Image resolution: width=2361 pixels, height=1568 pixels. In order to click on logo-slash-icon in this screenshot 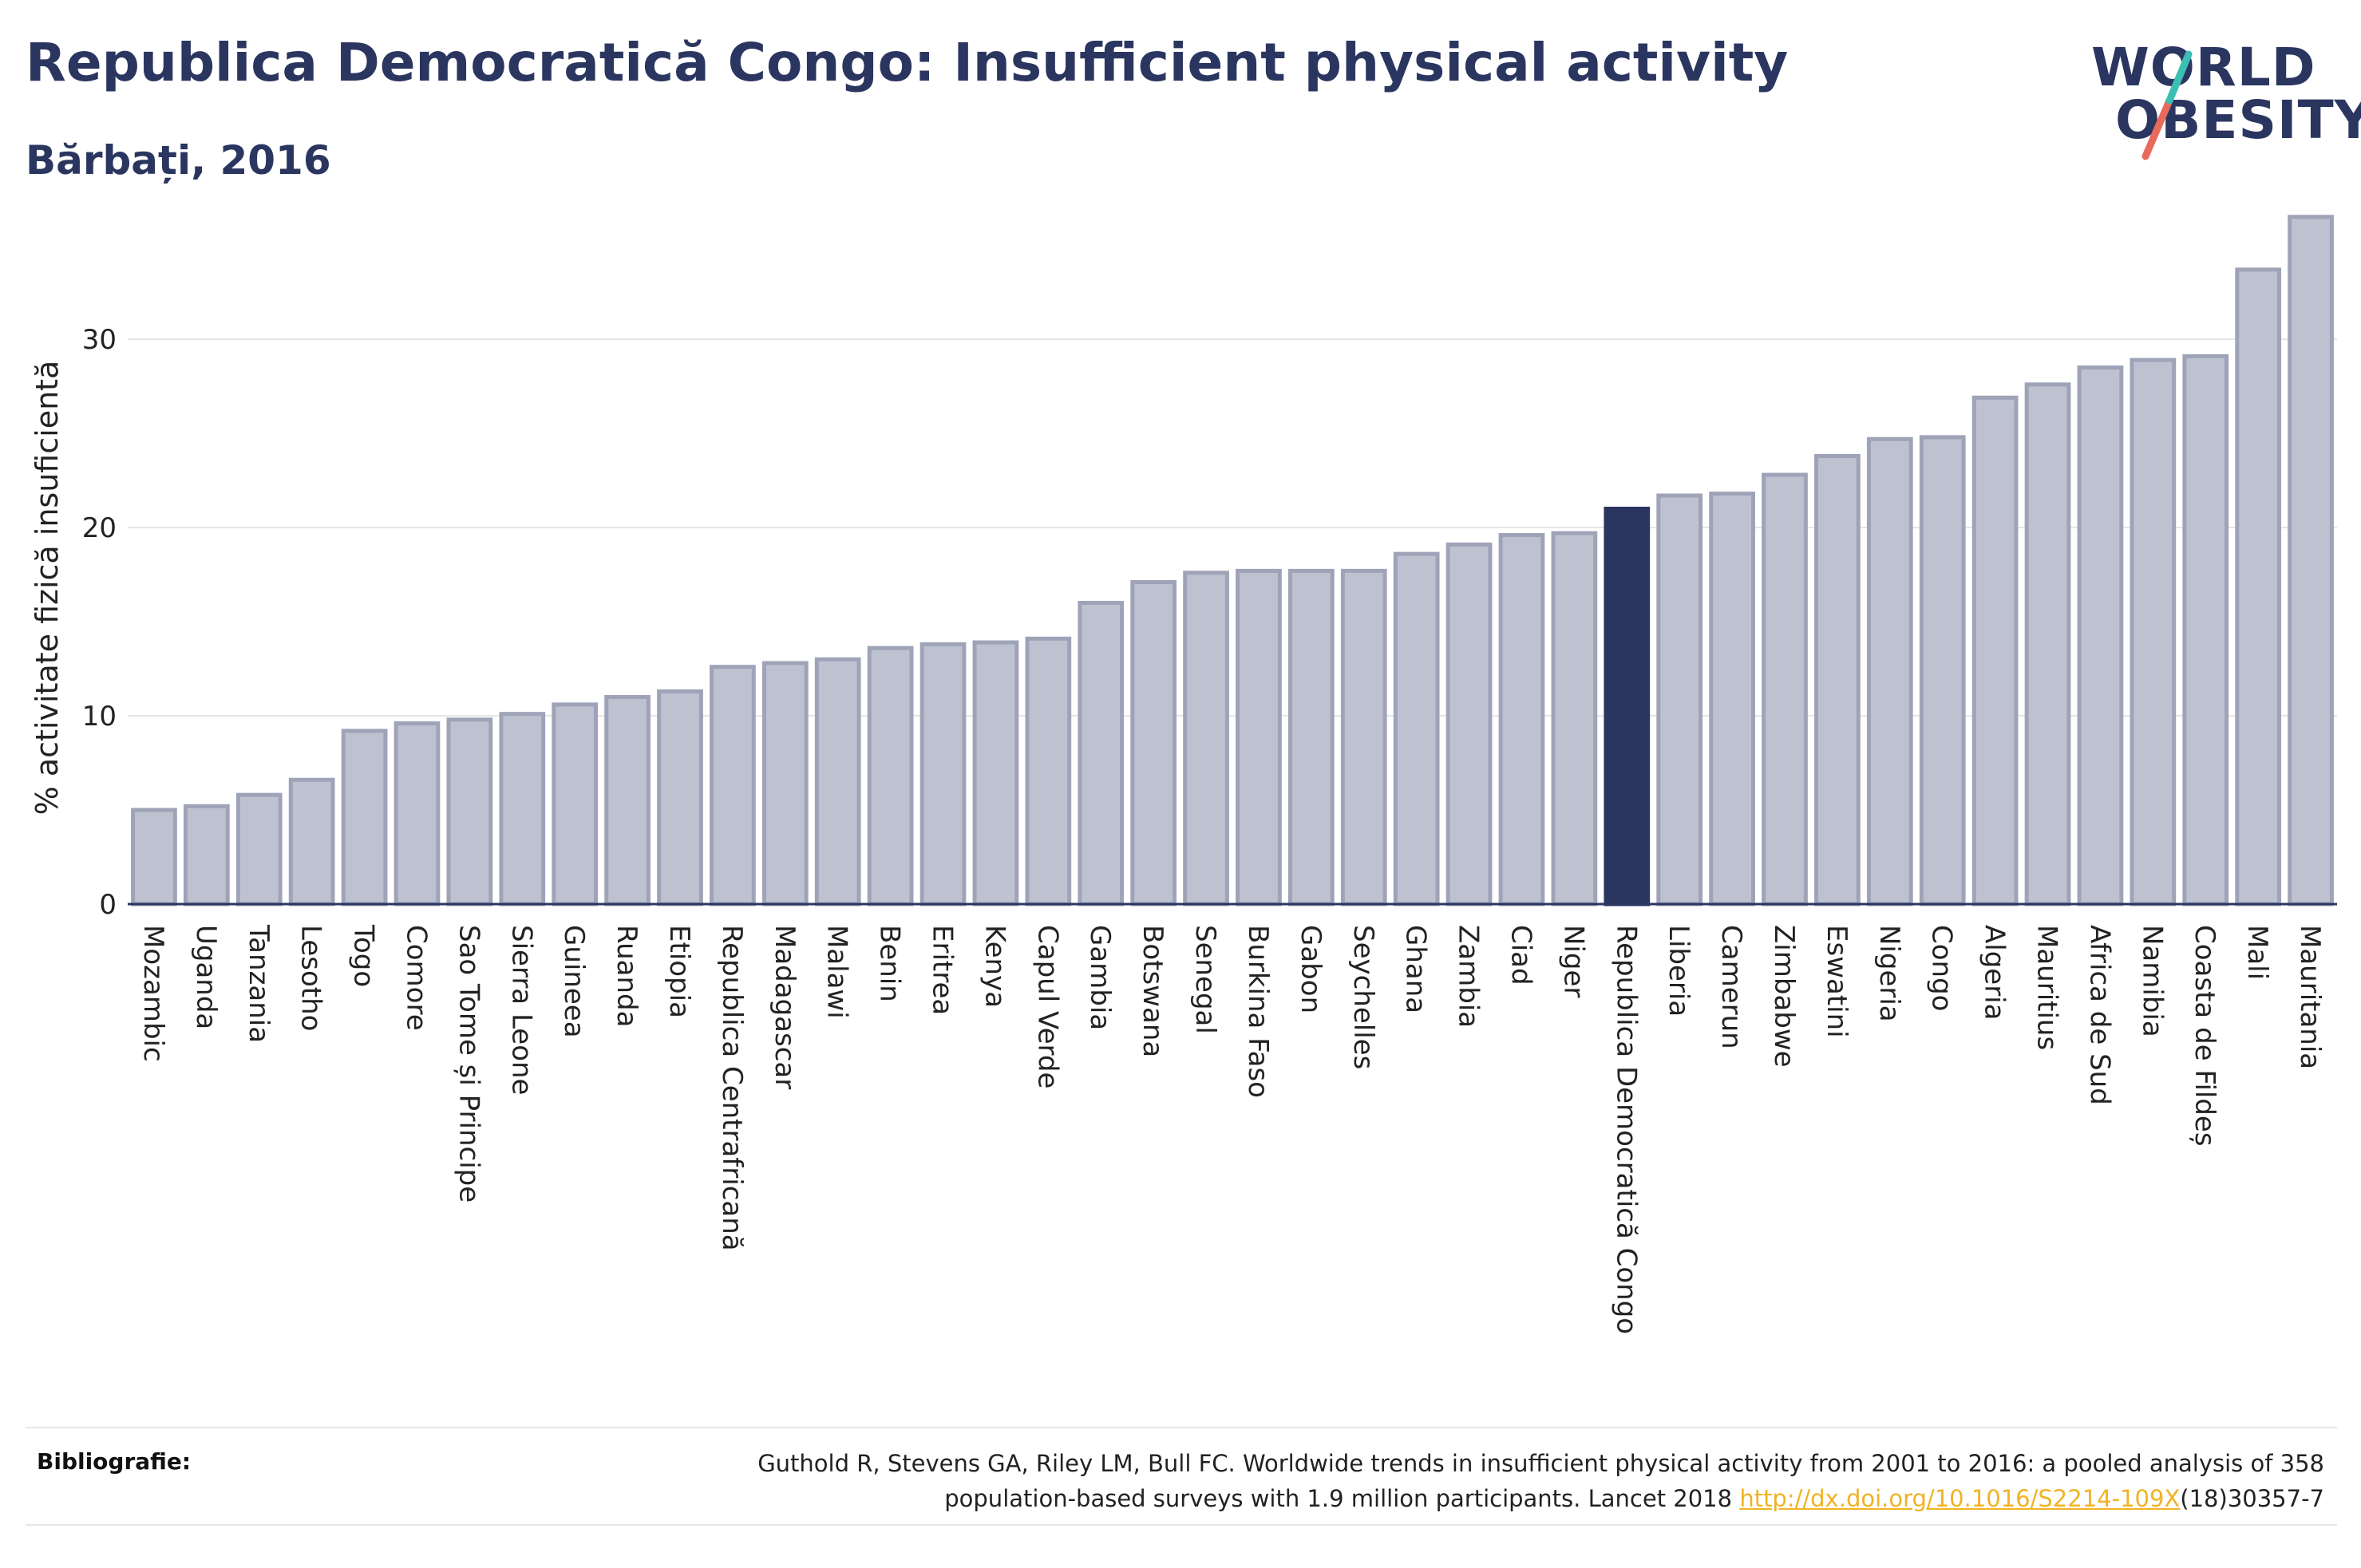, I will do `click(2167, 105)`.